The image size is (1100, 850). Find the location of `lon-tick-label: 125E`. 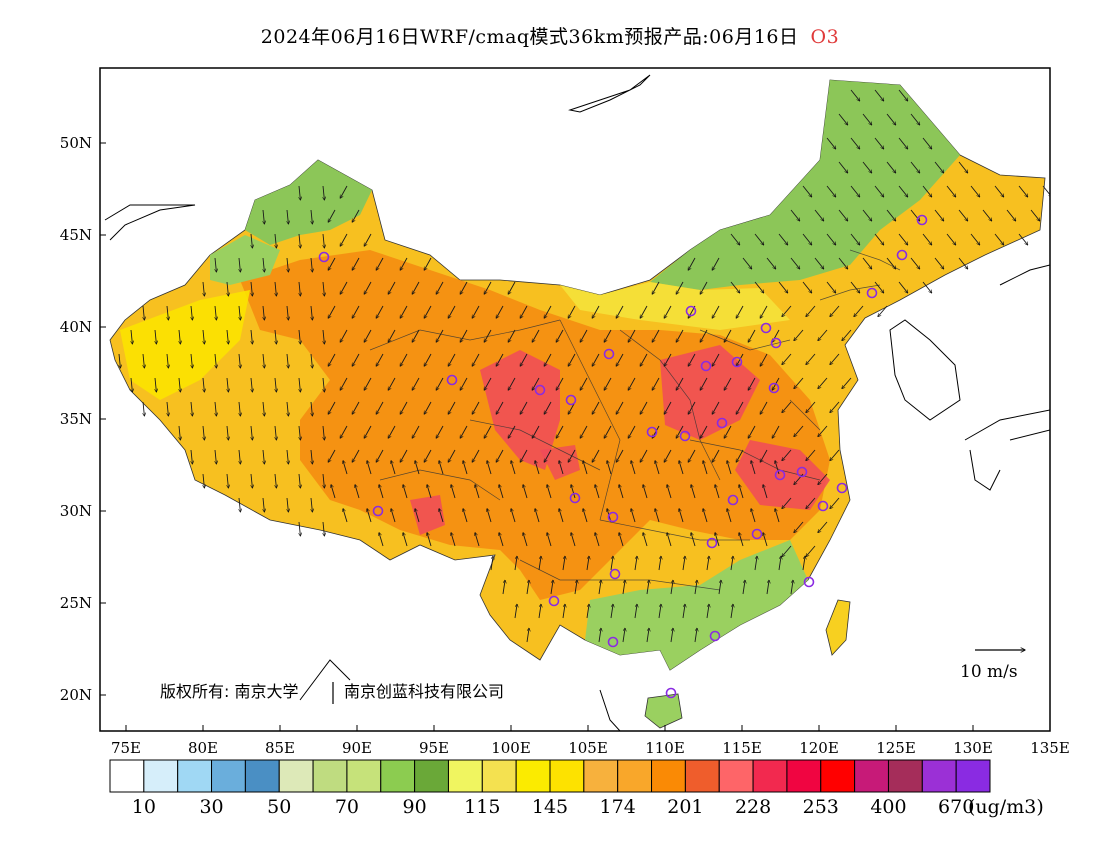

lon-tick-label: 125E is located at coordinates (896, 748).